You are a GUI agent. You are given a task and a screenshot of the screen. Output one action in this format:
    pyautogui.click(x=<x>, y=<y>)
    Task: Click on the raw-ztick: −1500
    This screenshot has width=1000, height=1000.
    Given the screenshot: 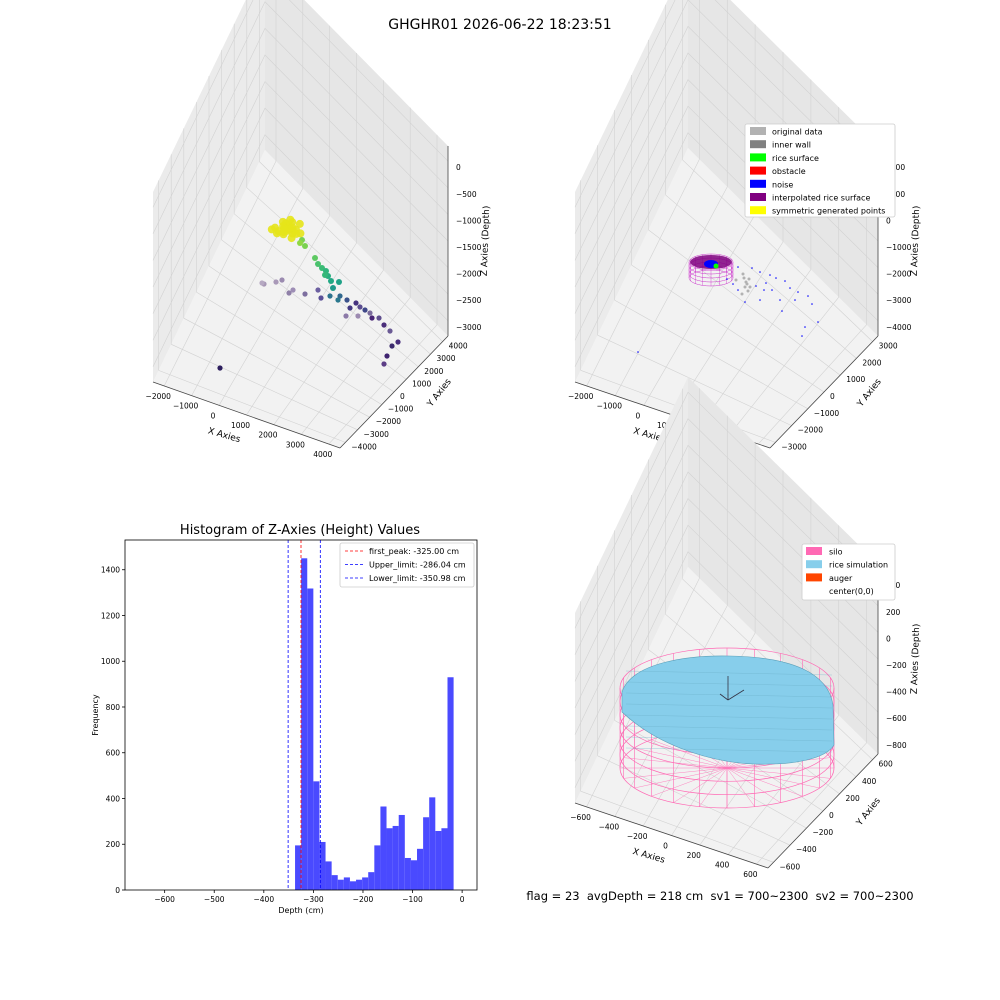 What is the action you would take?
    pyautogui.click(x=469, y=247)
    